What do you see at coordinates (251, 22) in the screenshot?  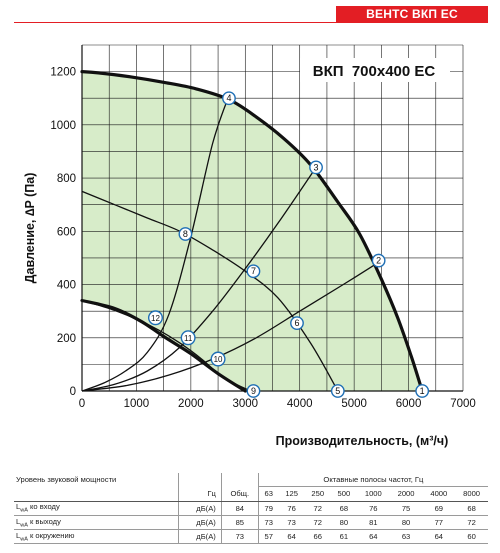 I see `brand-rule` at bounding box center [251, 22].